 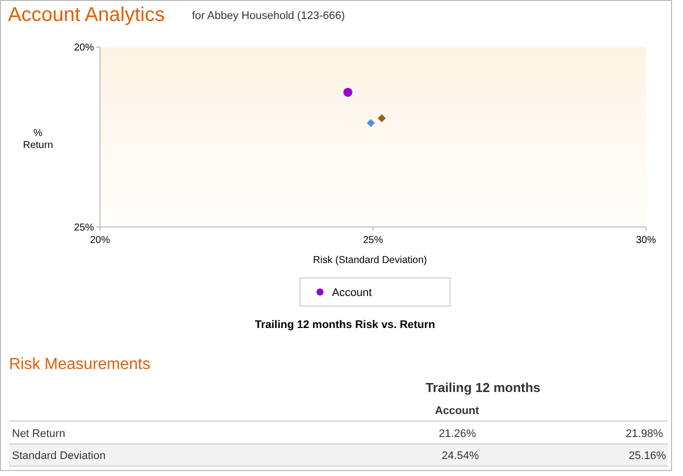 I want to click on text: Trailing 12 months, so click(x=483, y=387).